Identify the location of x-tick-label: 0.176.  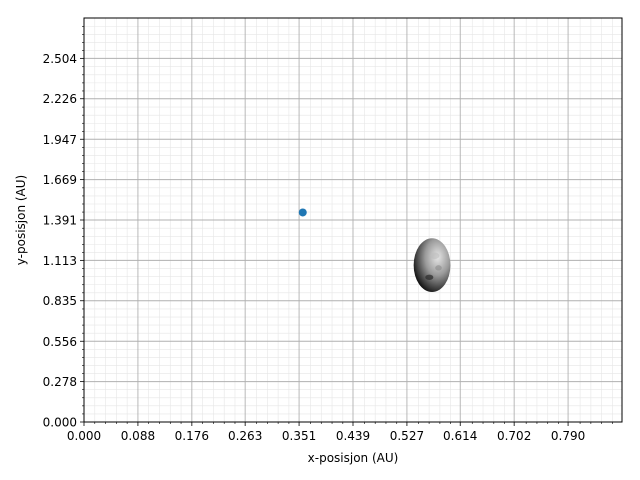
(192, 436).